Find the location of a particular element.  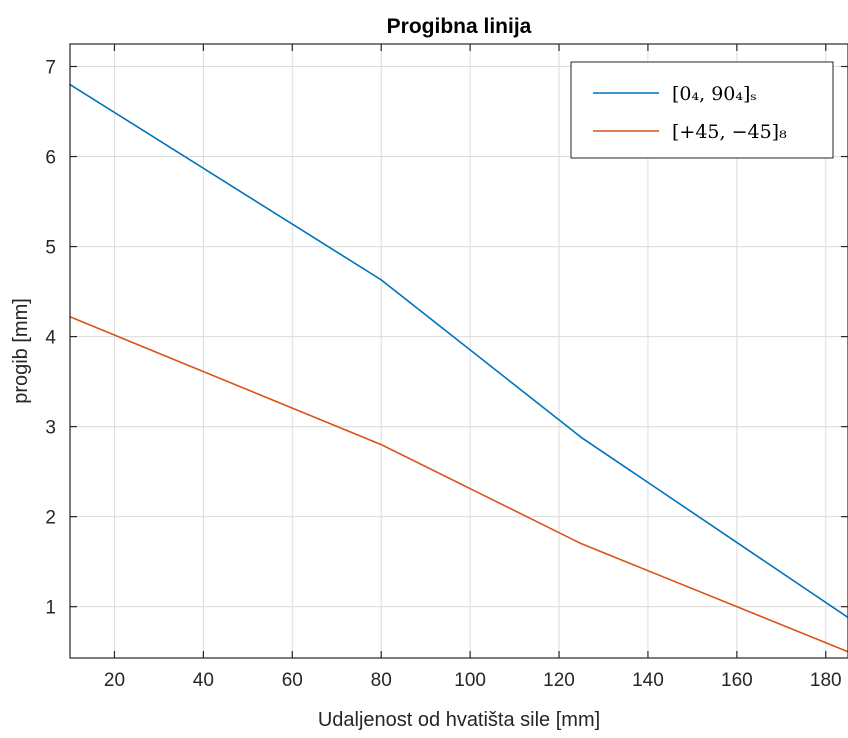

y-tick-label: 5 is located at coordinates (50, 248).